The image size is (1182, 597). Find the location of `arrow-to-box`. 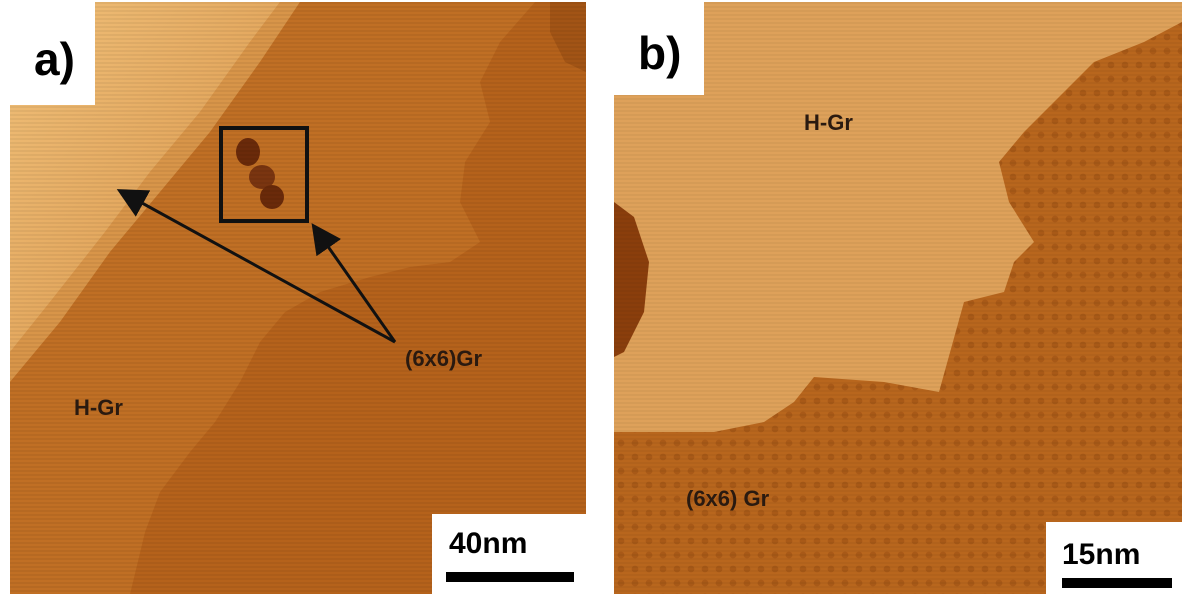

arrow-to-box is located at coordinates (354, 283).